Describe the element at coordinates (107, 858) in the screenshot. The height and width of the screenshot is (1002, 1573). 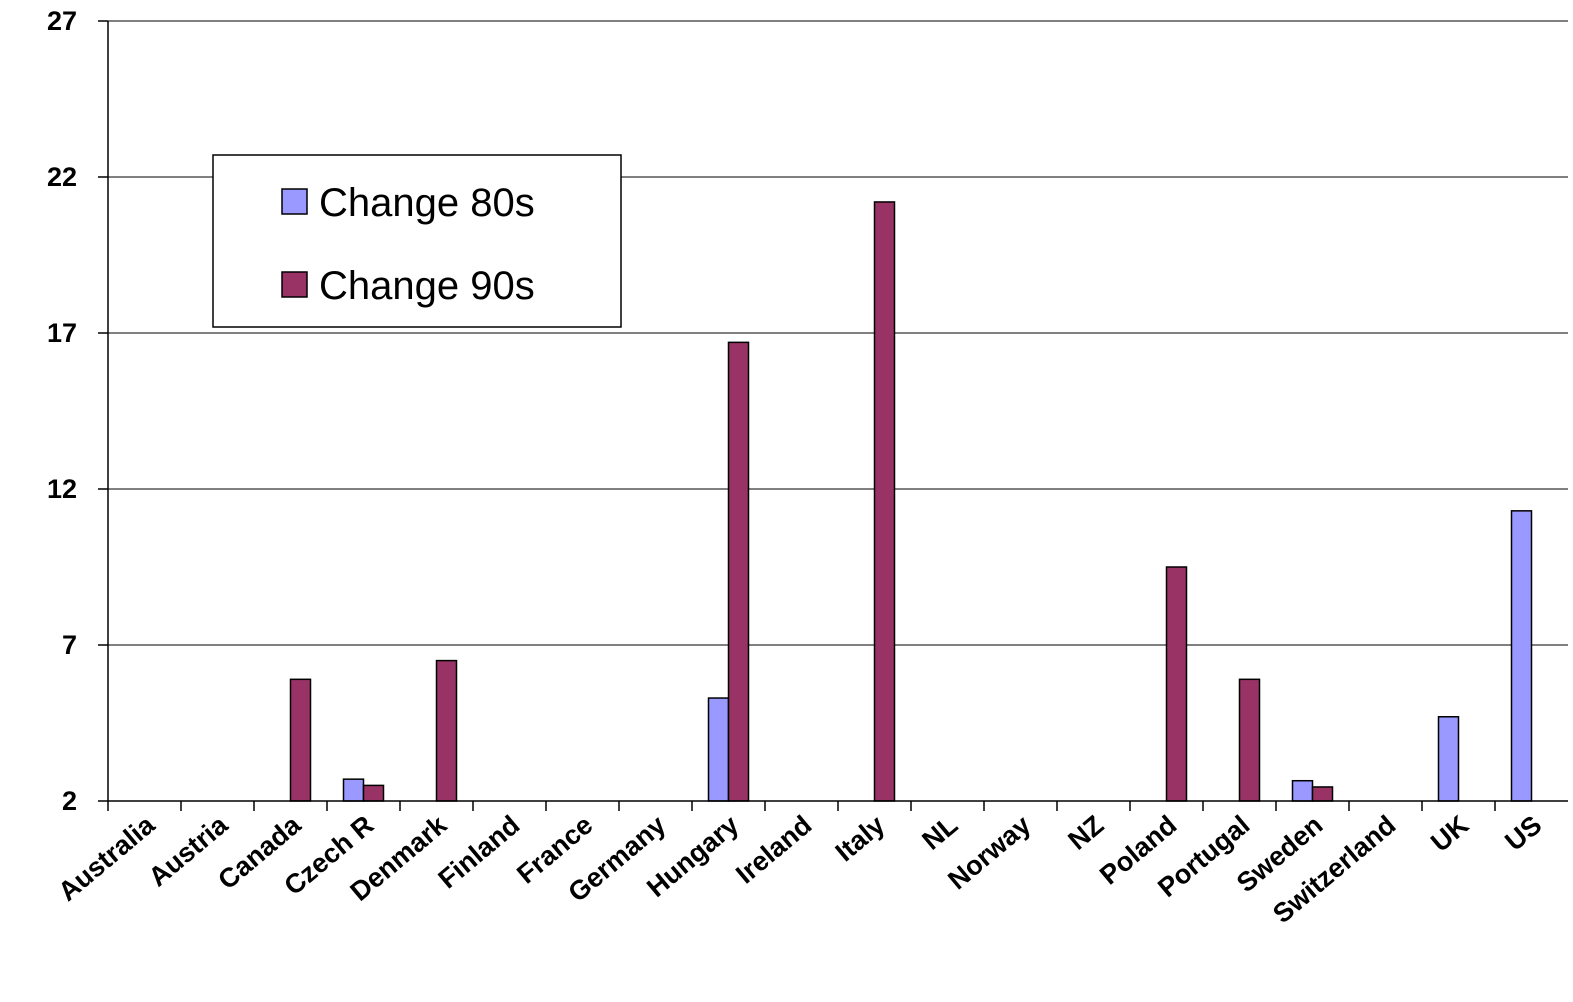
I see `x-tick-label: Australia` at that location.